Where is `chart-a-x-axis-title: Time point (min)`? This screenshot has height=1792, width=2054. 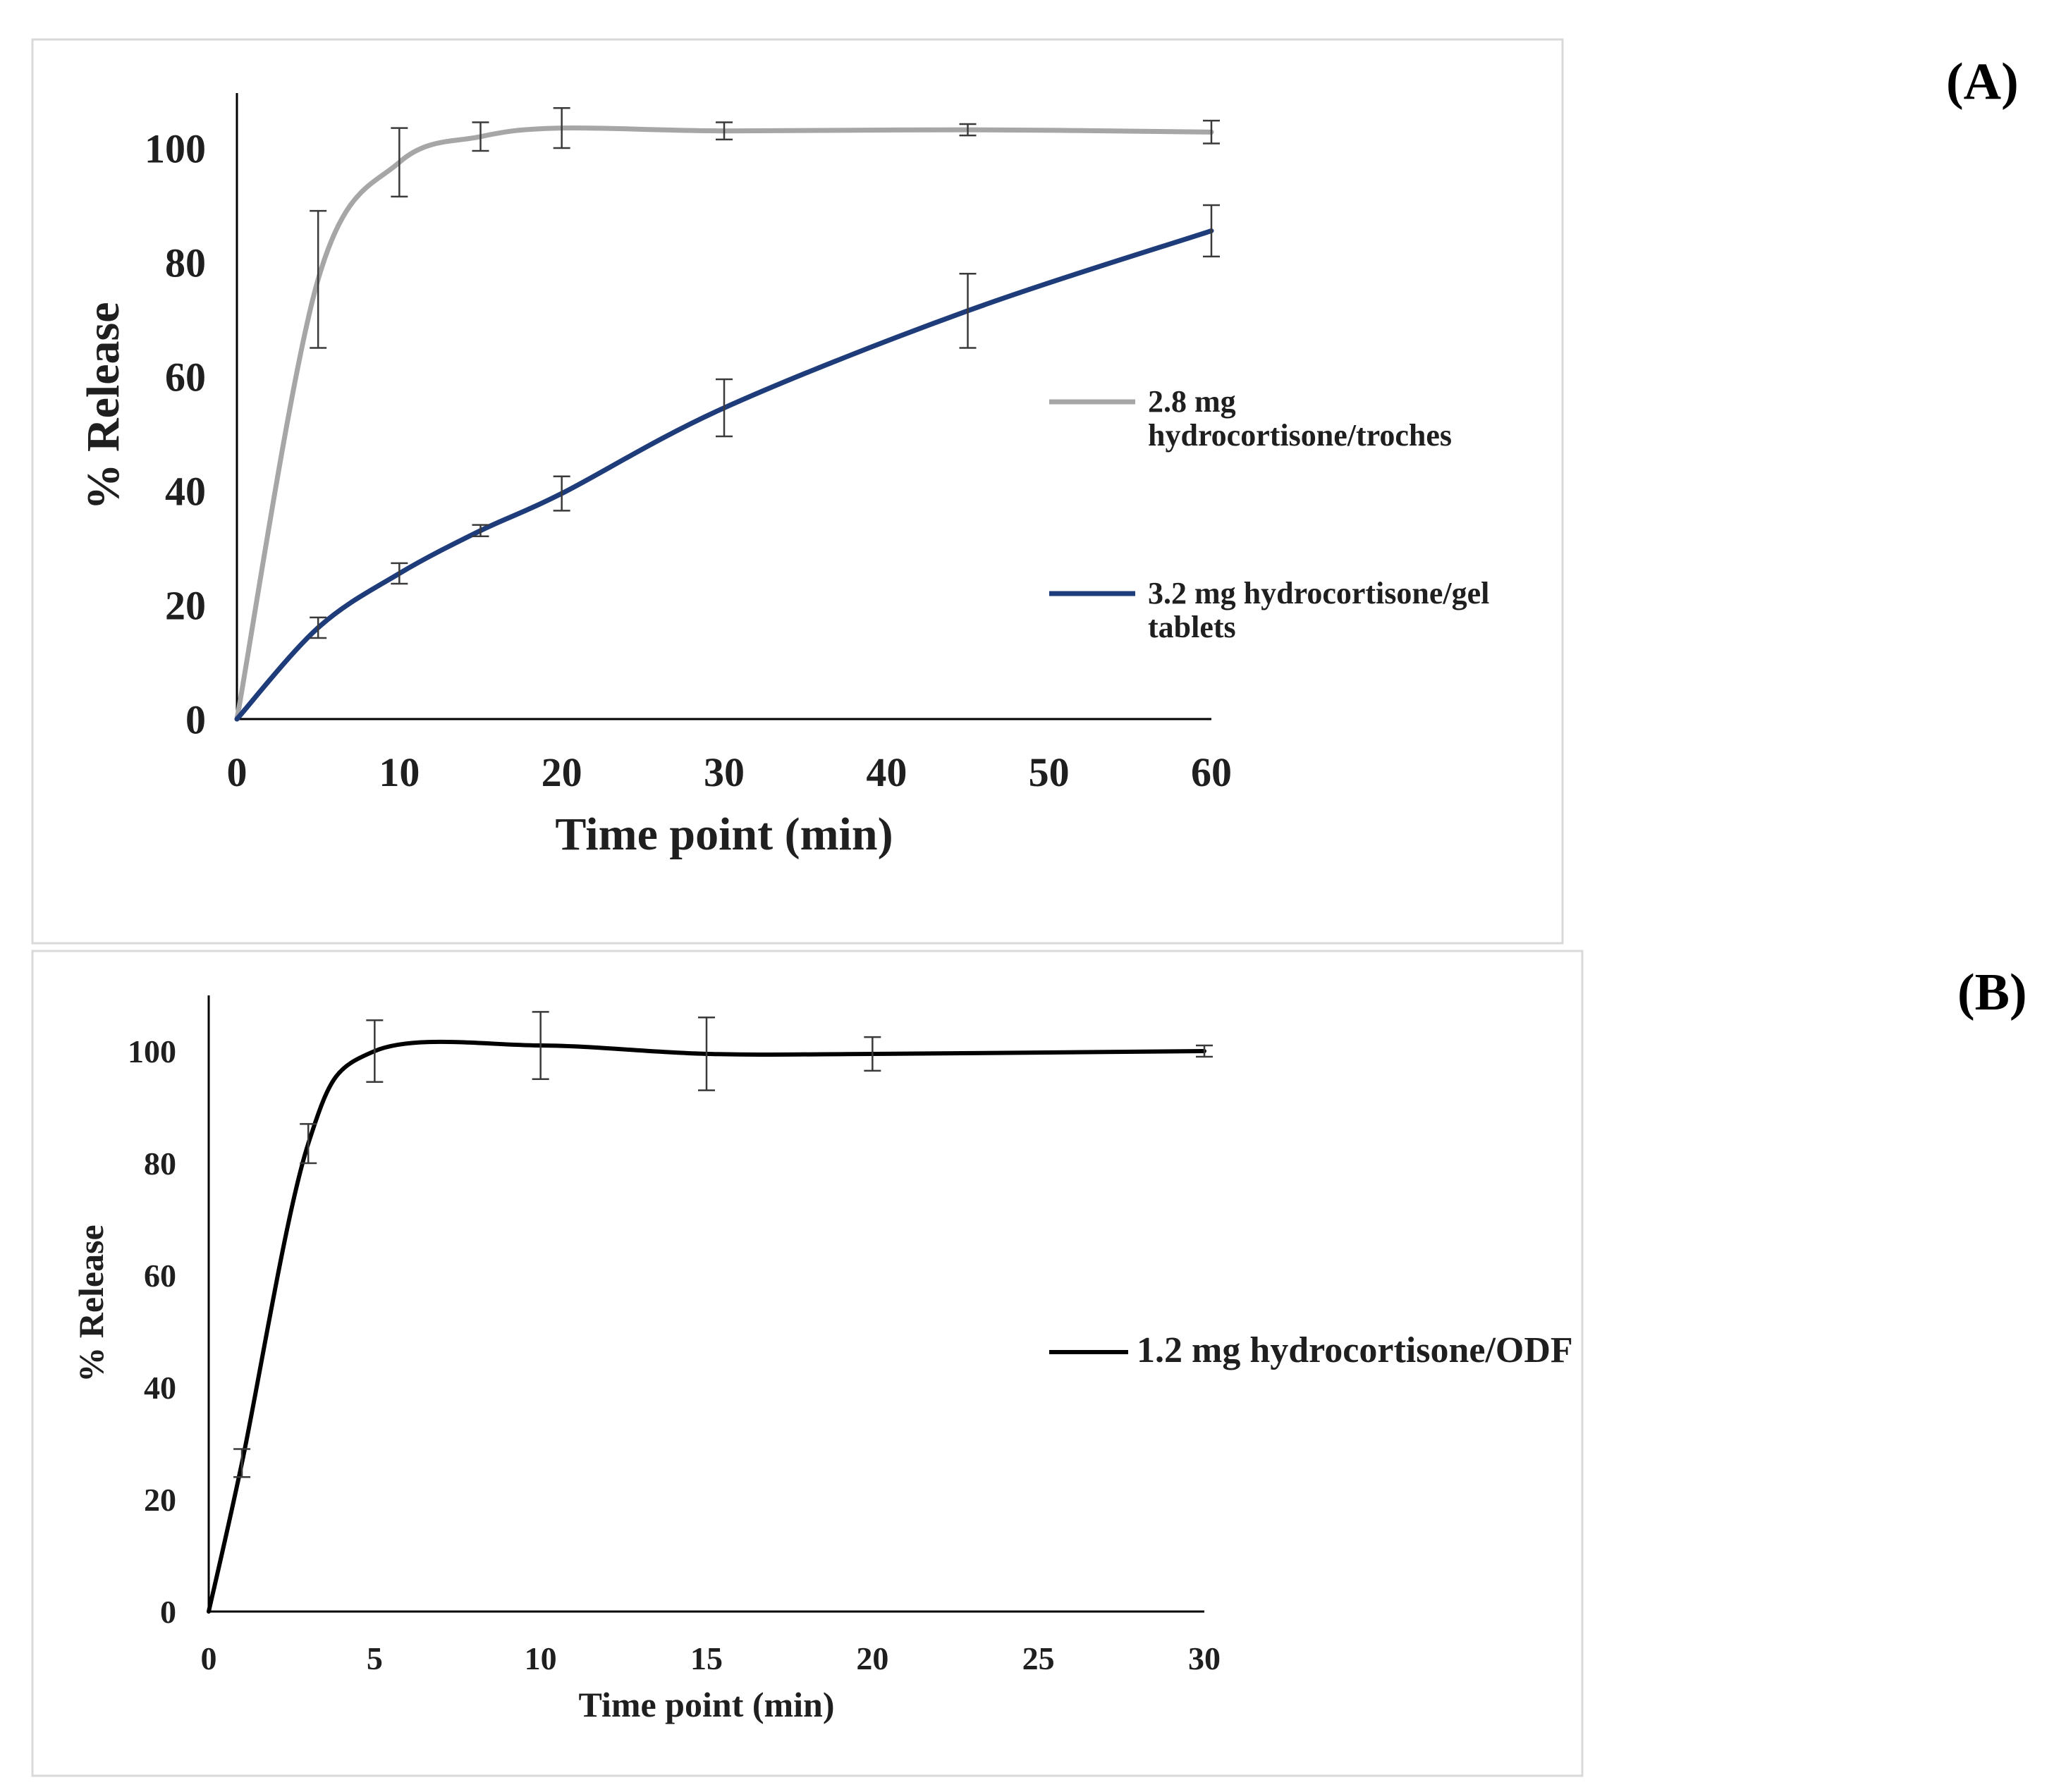 chart-a-x-axis-title: Time point (min) is located at coordinates (724, 835).